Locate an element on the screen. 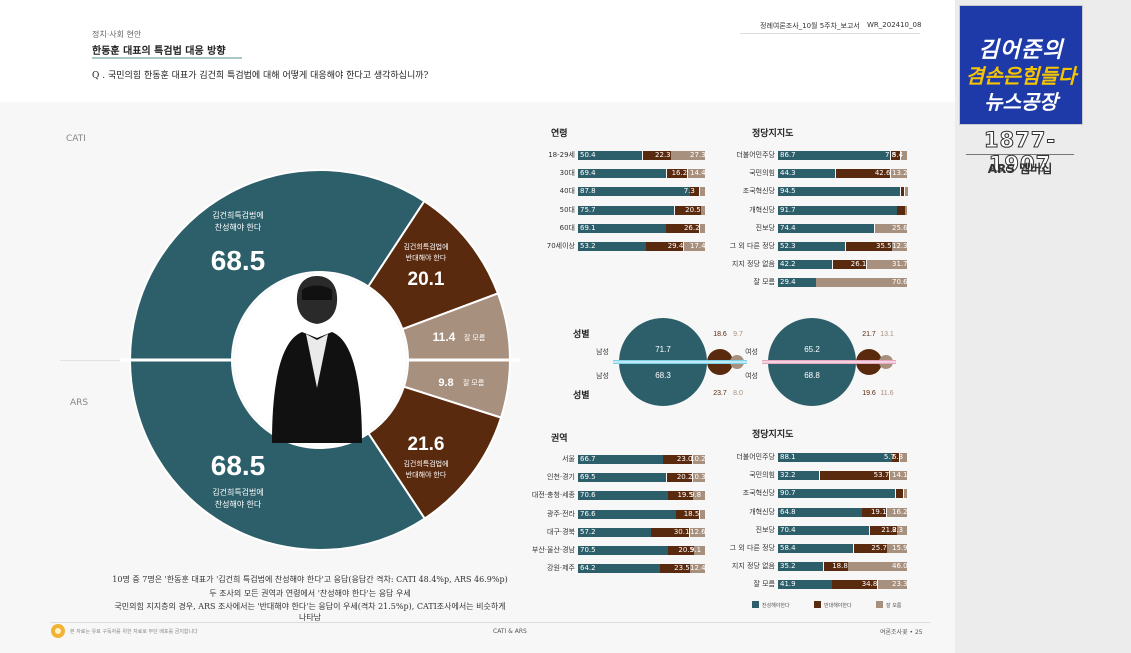 The width and height of the screenshot is (1131, 653). cati-unknown-value: 11.4 is located at coordinates (444, 337).